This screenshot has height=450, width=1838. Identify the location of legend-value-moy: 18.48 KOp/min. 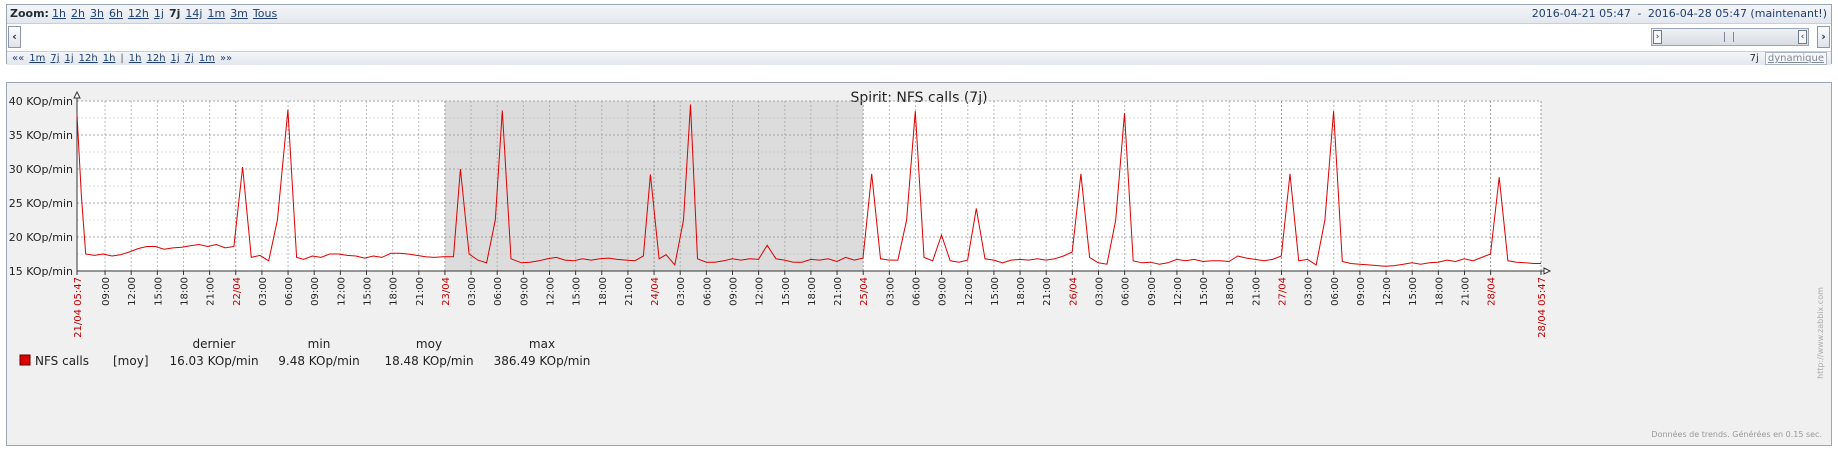
(428, 361).